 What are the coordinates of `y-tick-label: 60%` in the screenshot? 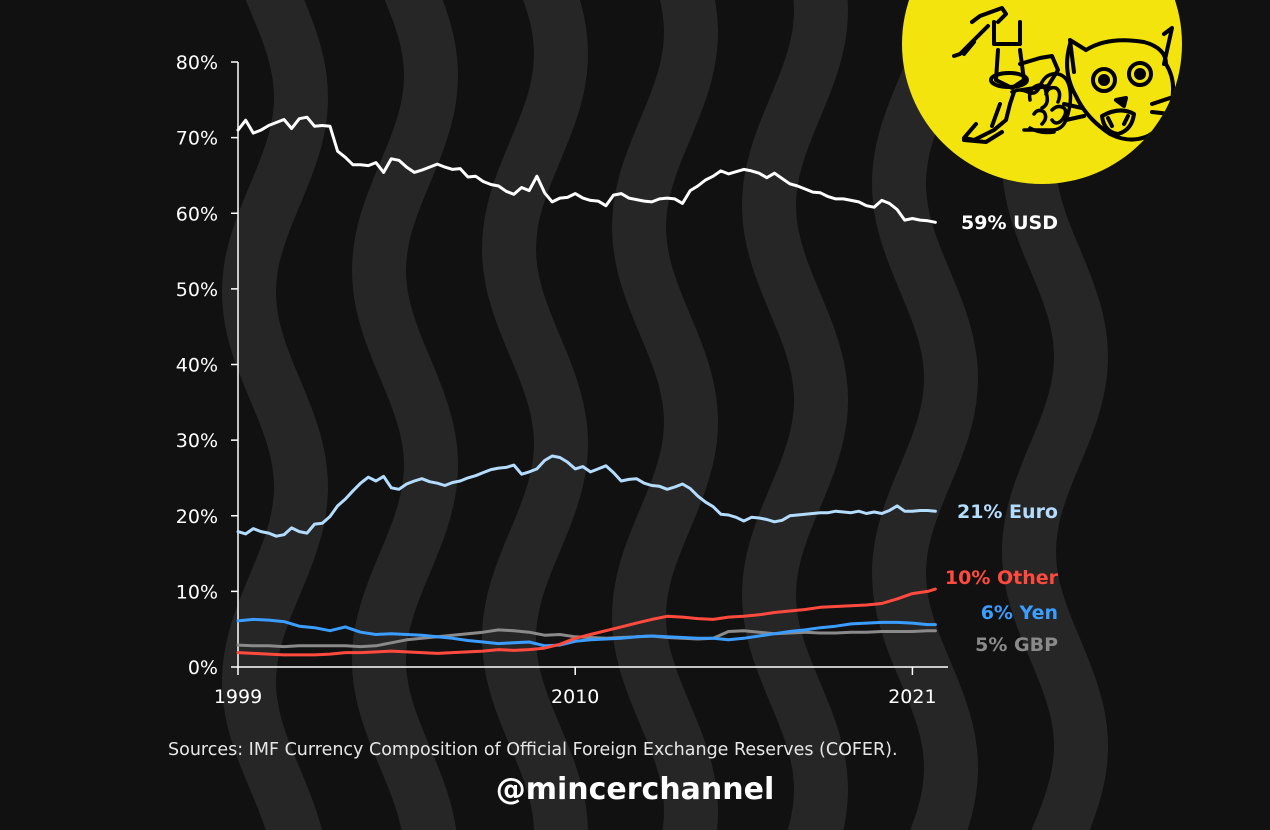 It's located at (197, 214).